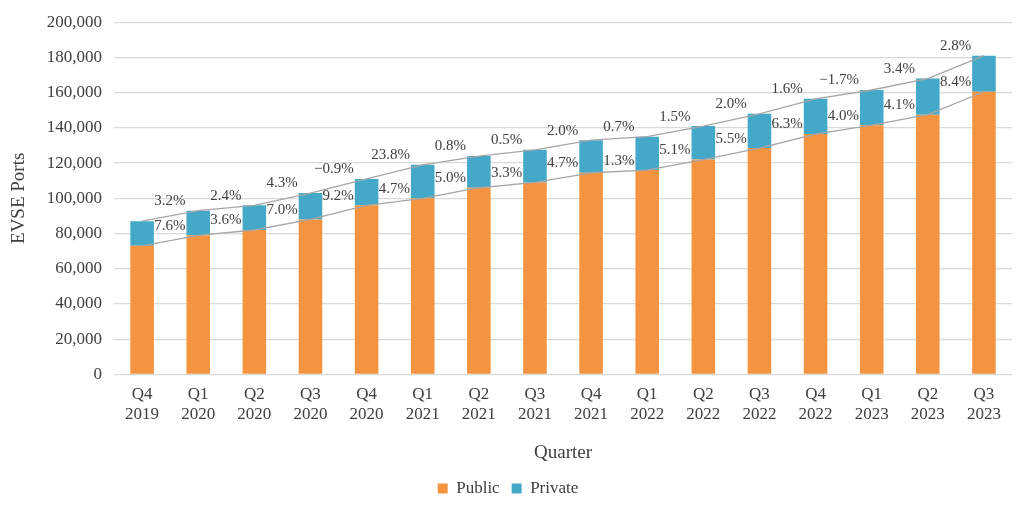 This screenshot has height=511, width=1026. What do you see at coordinates (839, 79) in the screenshot?
I see `annotation: −1.7%` at bounding box center [839, 79].